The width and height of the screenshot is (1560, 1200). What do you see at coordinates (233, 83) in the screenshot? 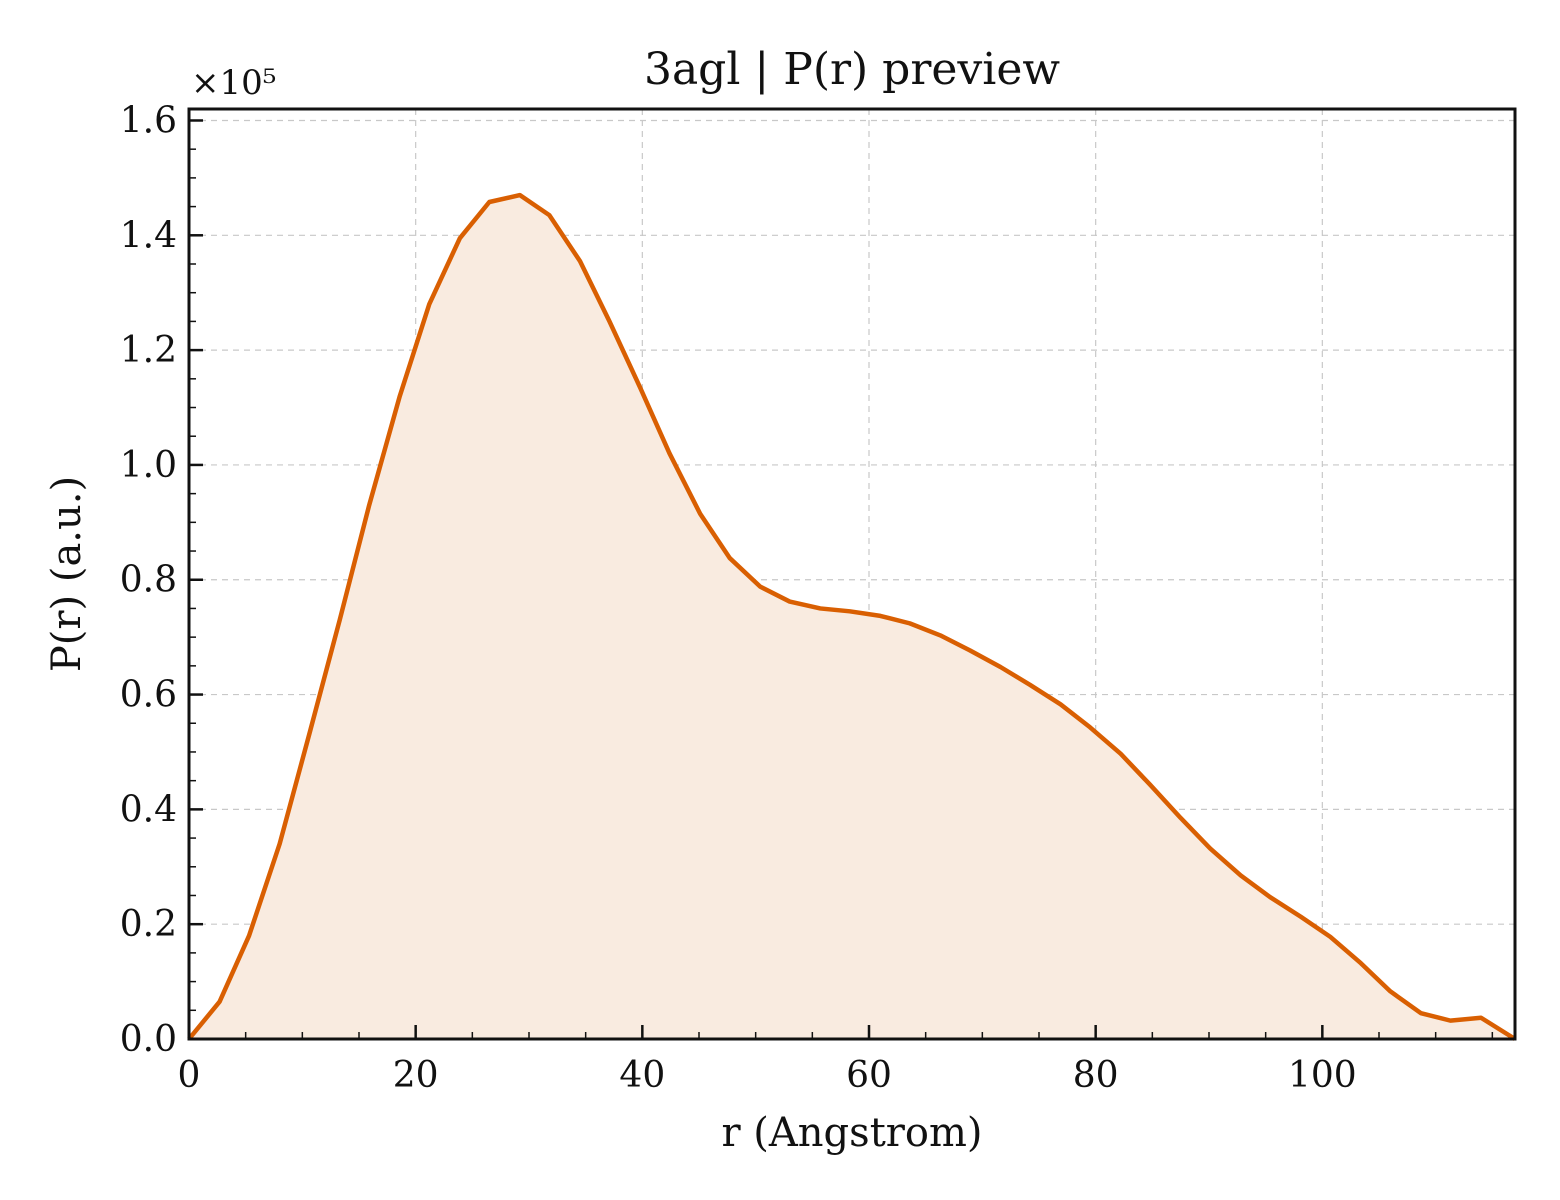
I see `y-multiplier-label: ×10⁵` at bounding box center [233, 83].